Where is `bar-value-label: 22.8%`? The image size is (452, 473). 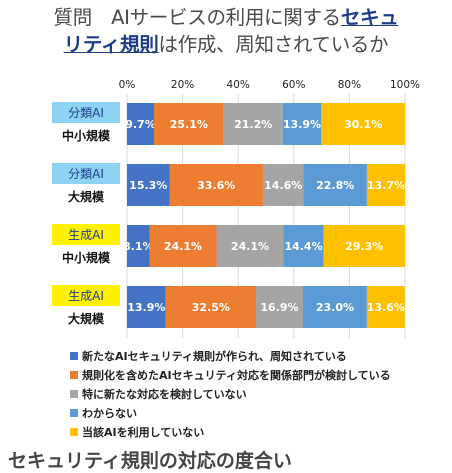 bar-value-label: 22.8% is located at coordinates (335, 185).